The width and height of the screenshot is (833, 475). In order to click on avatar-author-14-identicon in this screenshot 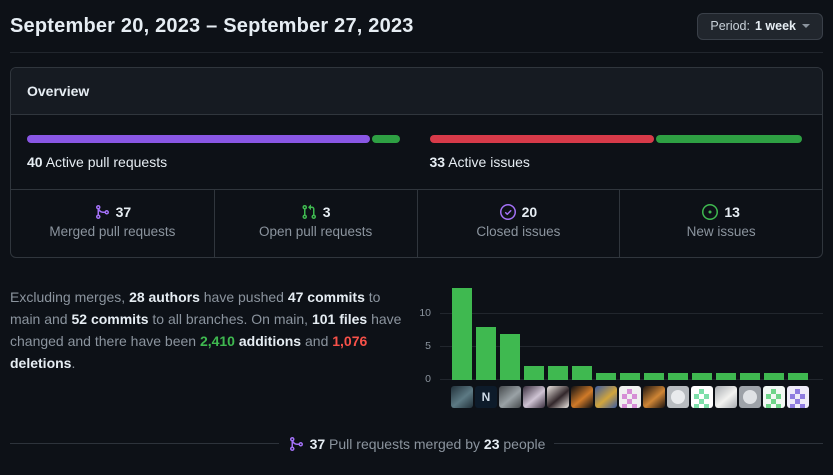, I will do `click(774, 396)`.